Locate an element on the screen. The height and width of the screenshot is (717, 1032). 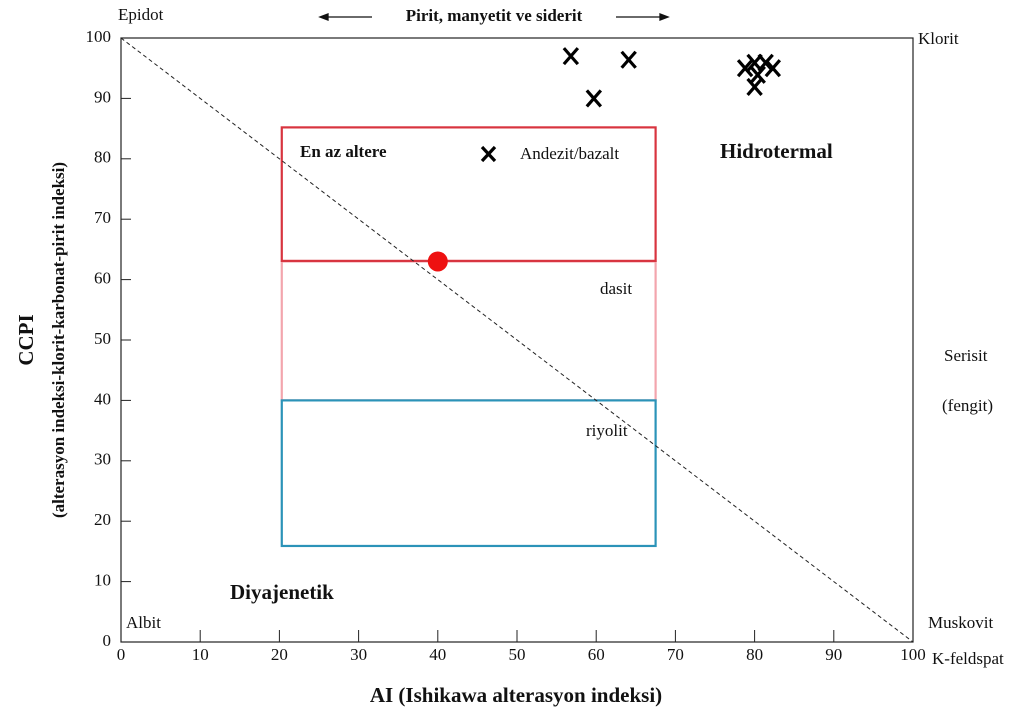
x-tick-label: 0 is located at coordinates (121, 654).